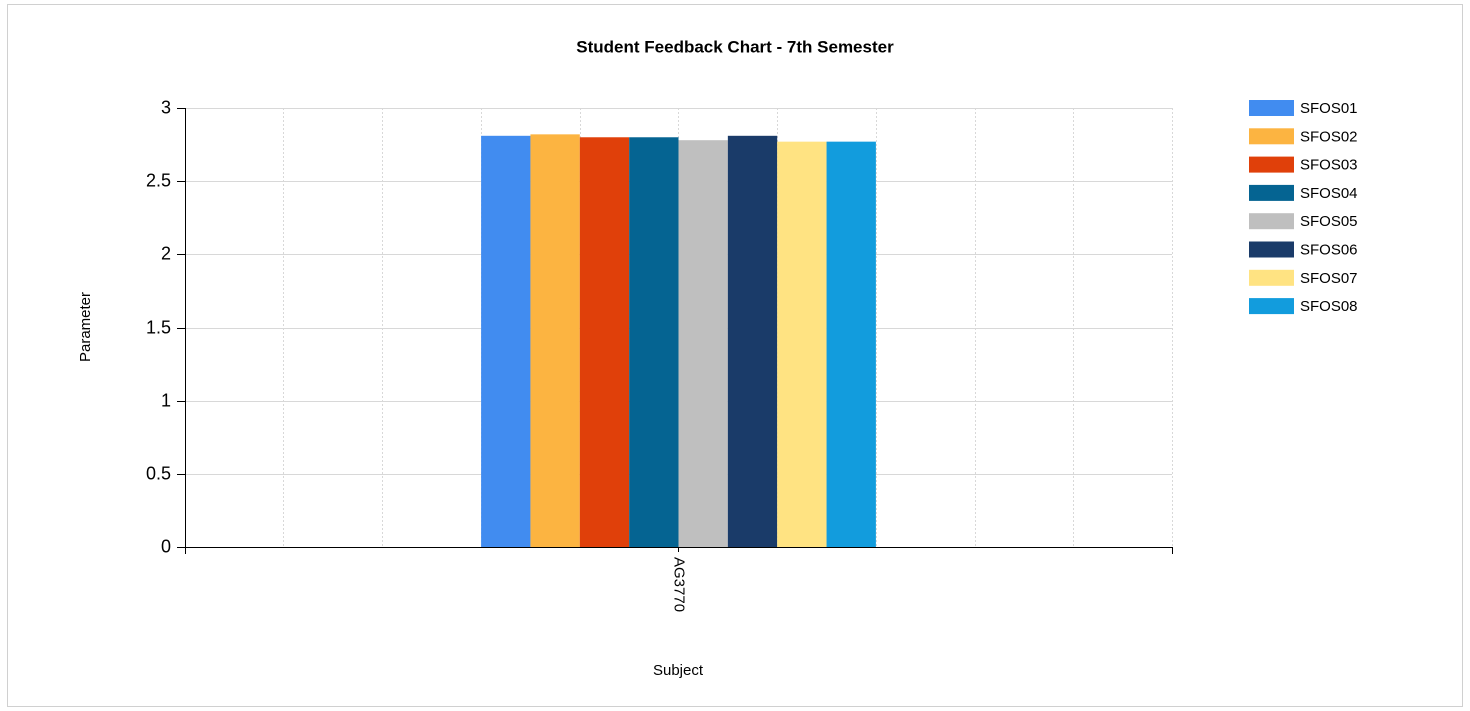 This screenshot has height=711, width=1470. I want to click on legend-label: SFOS08, so click(1329, 306).